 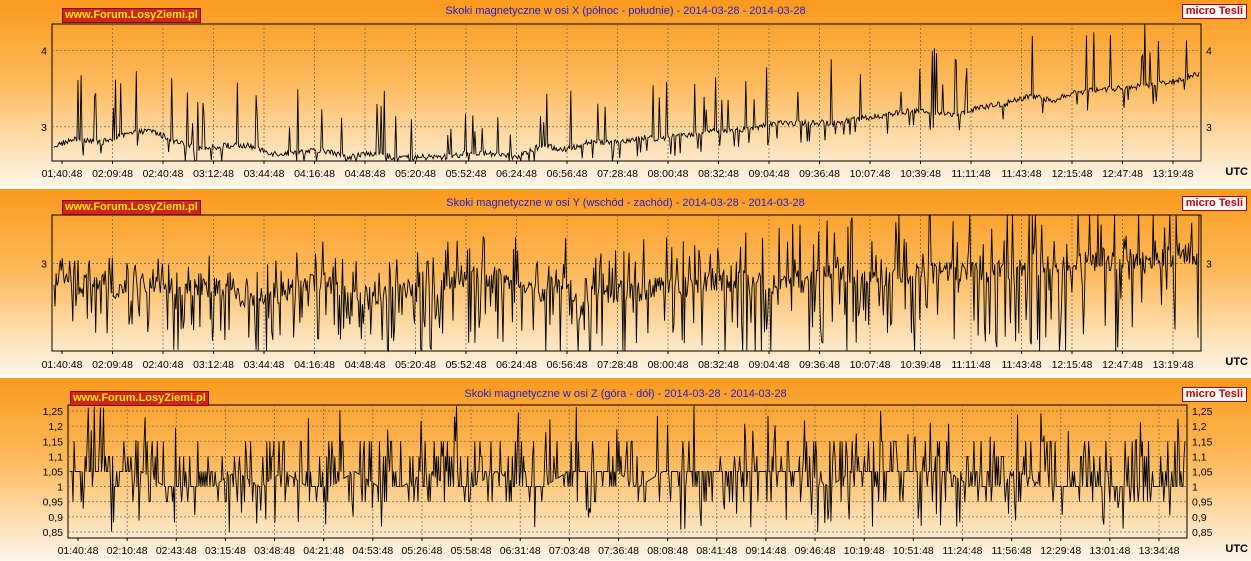 I want to click on x-tick-label: 13:01:48, so click(x=1109, y=551).